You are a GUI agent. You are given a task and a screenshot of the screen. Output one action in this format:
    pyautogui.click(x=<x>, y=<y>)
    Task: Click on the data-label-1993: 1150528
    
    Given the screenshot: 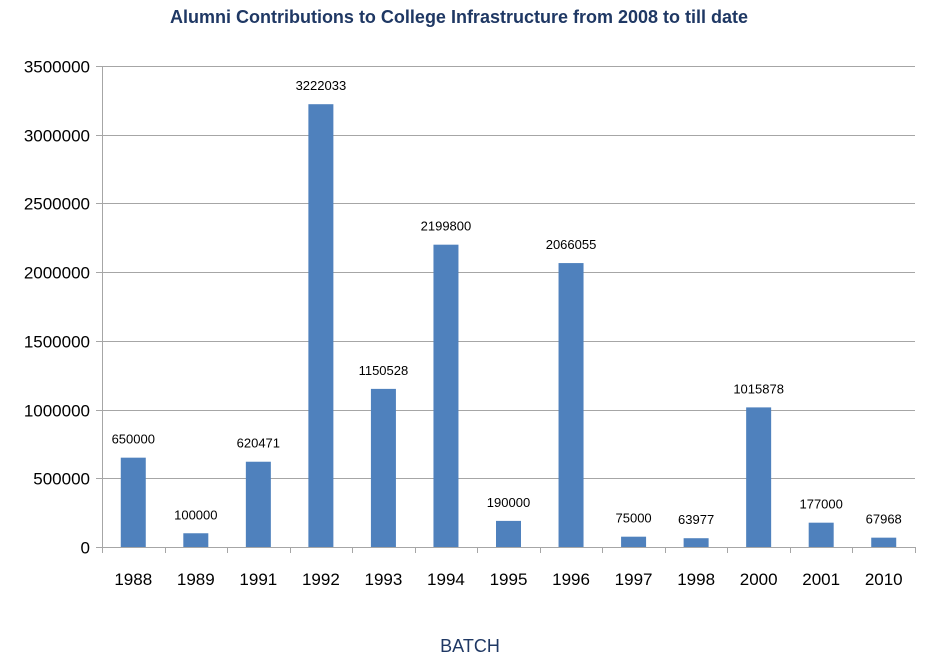 What is the action you would take?
    pyautogui.click(x=384, y=370)
    